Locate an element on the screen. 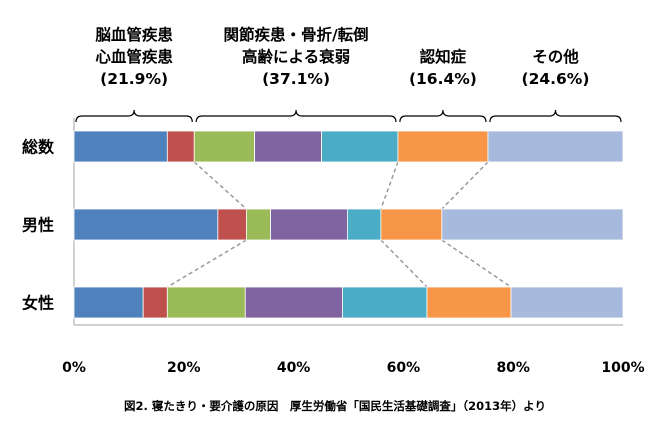 The width and height of the screenshot is (670, 423). brace-layer is located at coordinates (348, 116).